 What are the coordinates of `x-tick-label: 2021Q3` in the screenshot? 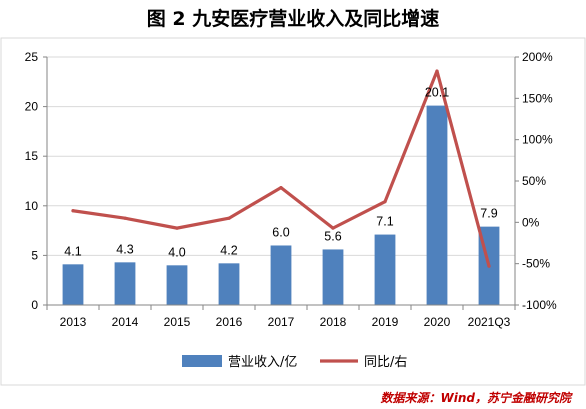 It's located at (489, 322).